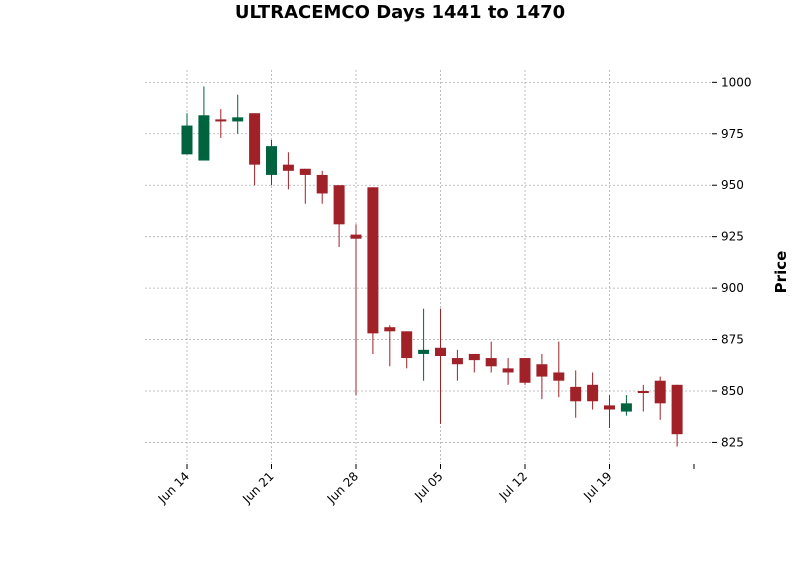 This screenshot has height=575, width=800. What do you see at coordinates (732, 442) in the screenshot?
I see `y-tick-label: 825` at bounding box center [732, 442].